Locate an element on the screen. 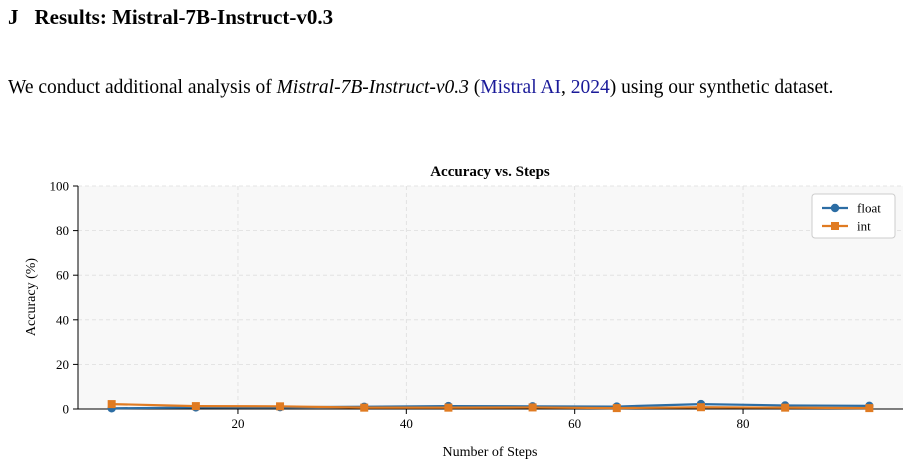 Image resolution: width=924 pixels, height=465 pixels. paragraph-open-paren: ( is located at coordinates (474, 87).